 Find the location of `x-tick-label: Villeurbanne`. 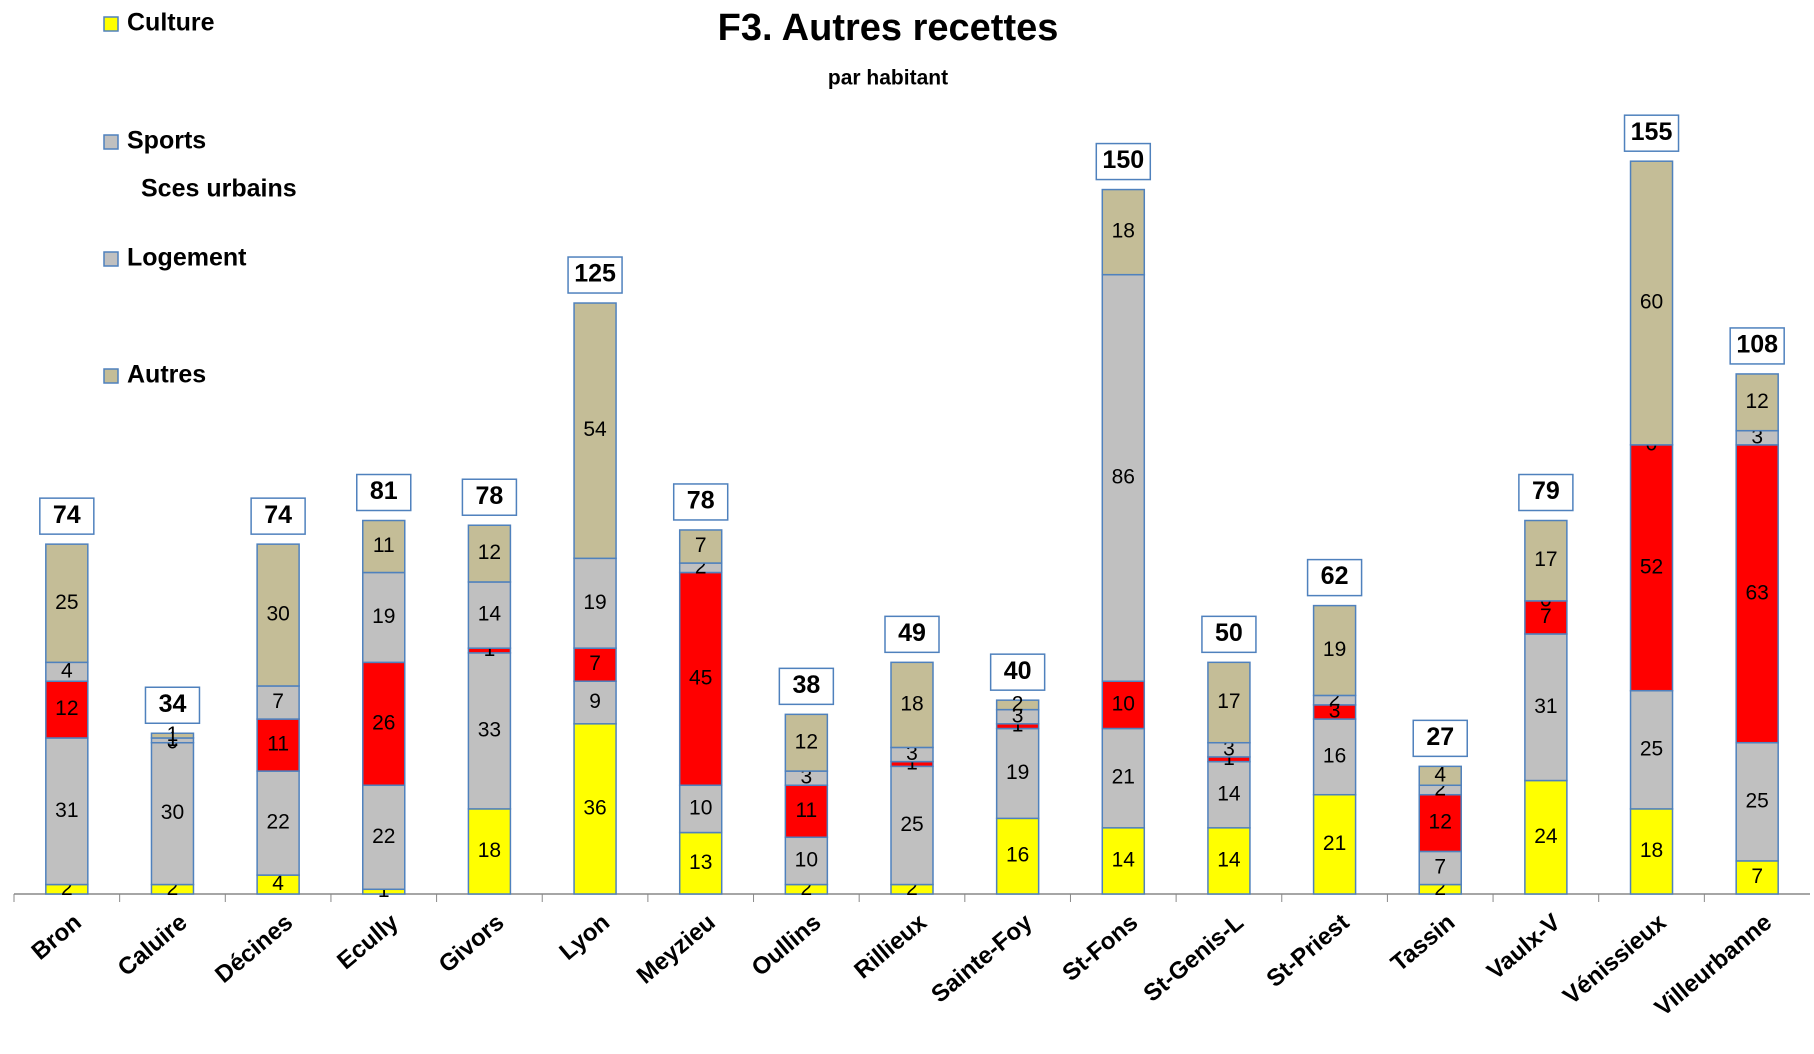

x-tick-label: Villeurbanne is located at coordinates (1713, 965).